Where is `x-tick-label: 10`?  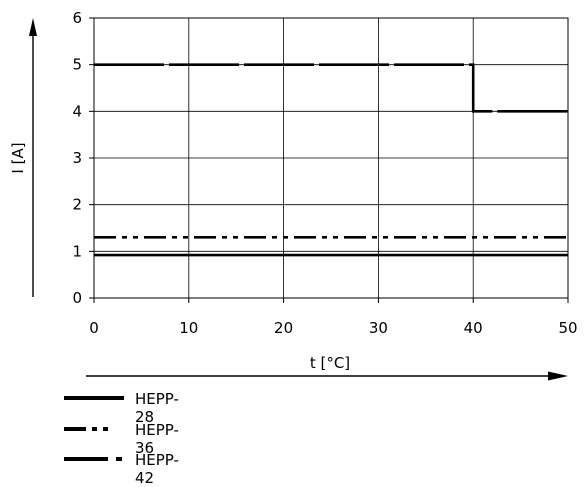 x-tick-label: 10 is located at coordinates (188, 328).